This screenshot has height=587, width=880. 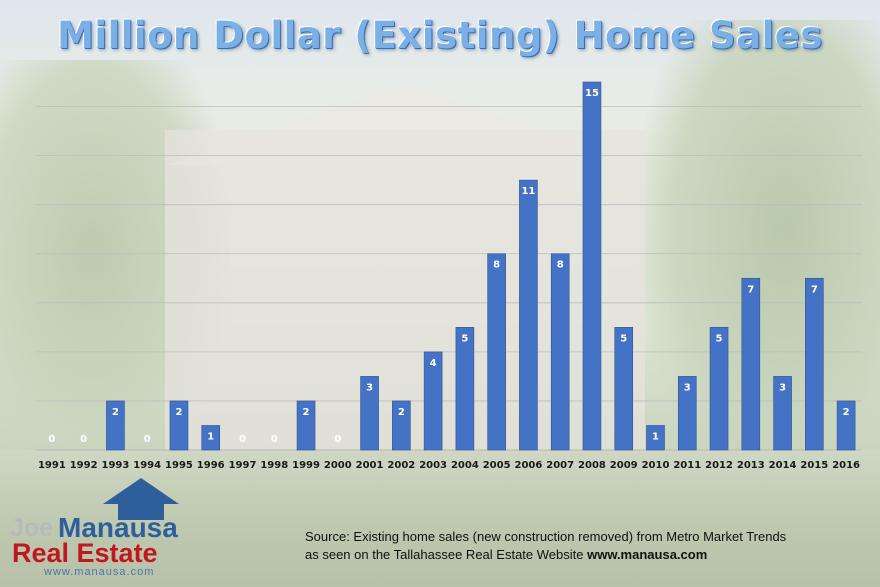 I want to click on bar-2006, so click(x=528, y=315).